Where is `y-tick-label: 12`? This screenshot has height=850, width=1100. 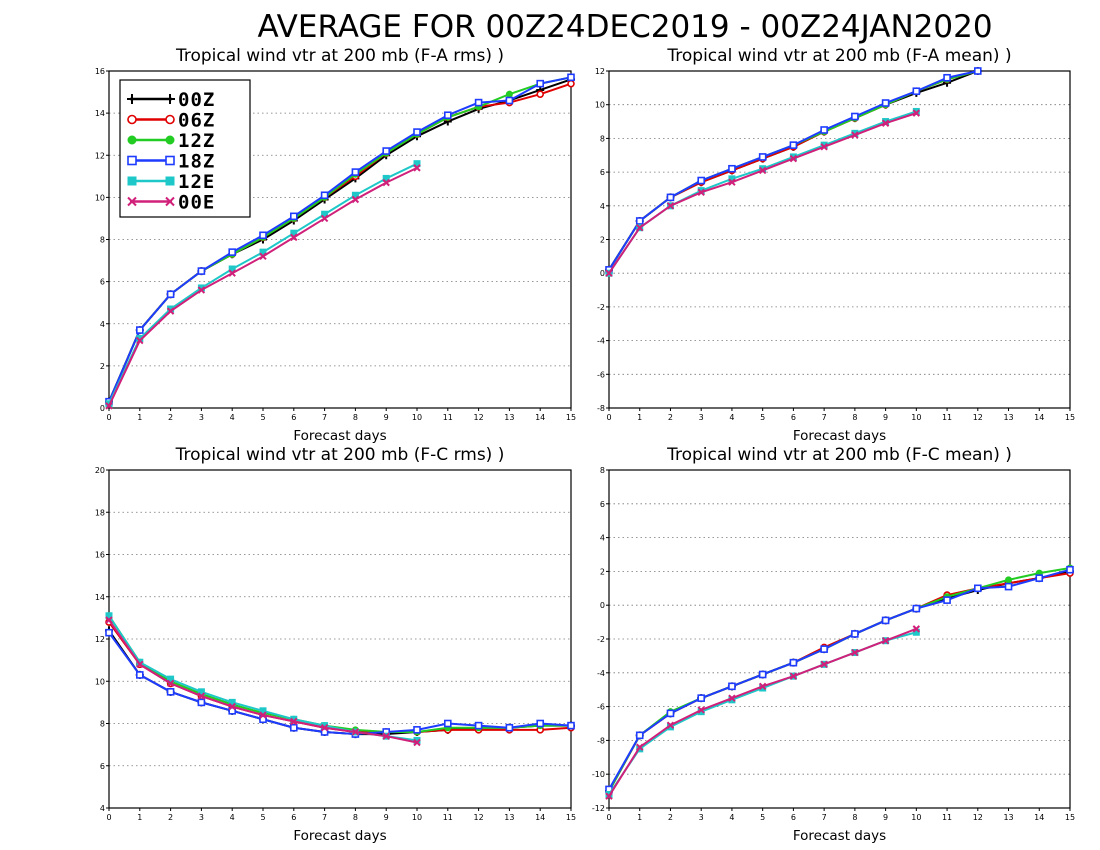
y-tick-label: 12 is located at coordinates (100, 639).